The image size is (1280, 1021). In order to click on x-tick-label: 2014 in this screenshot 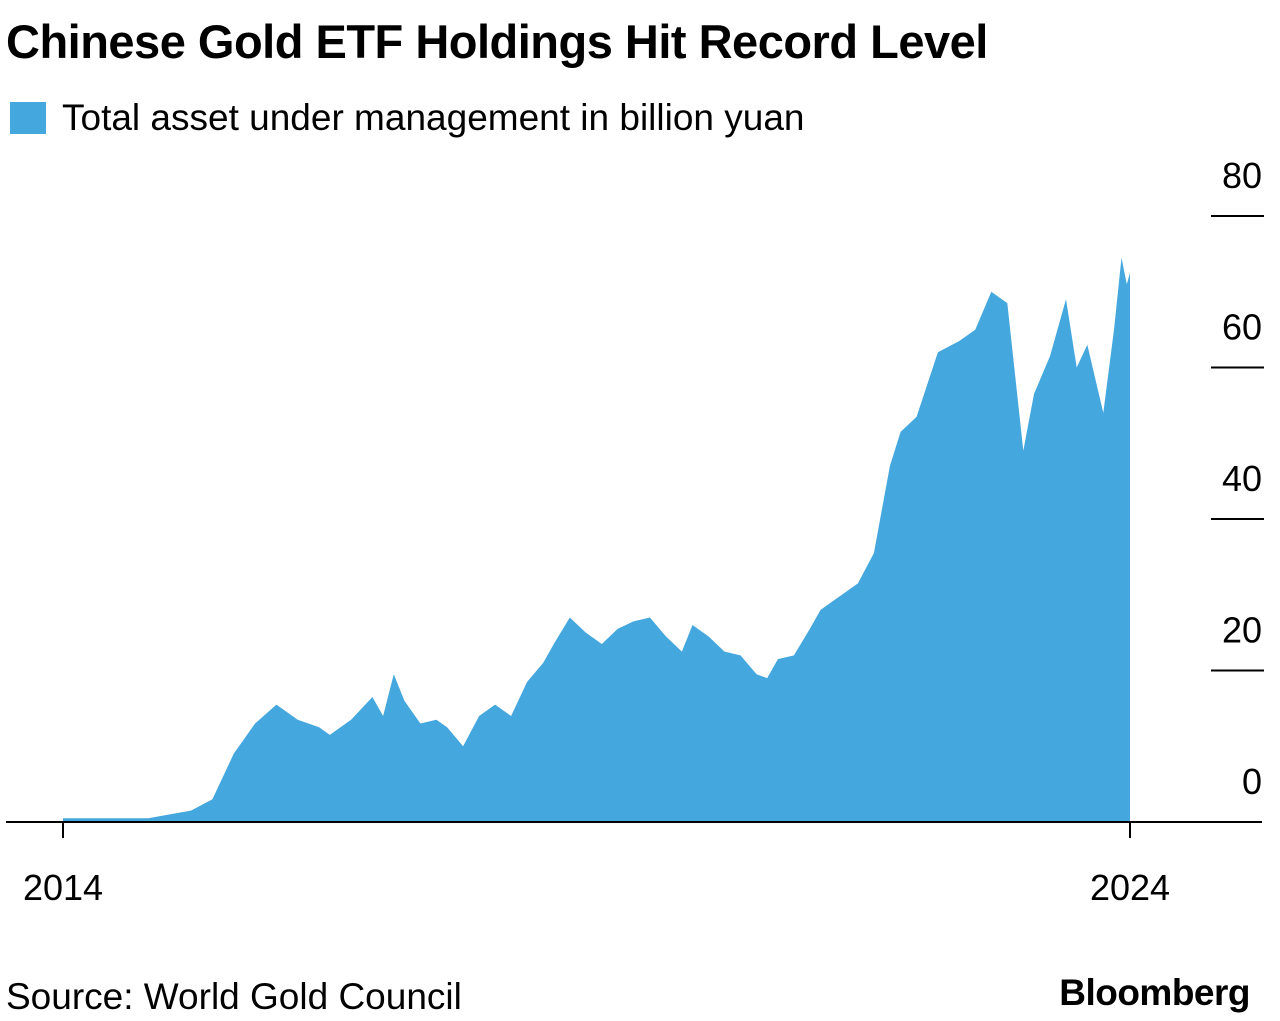, I will do `click(63, 887)`.